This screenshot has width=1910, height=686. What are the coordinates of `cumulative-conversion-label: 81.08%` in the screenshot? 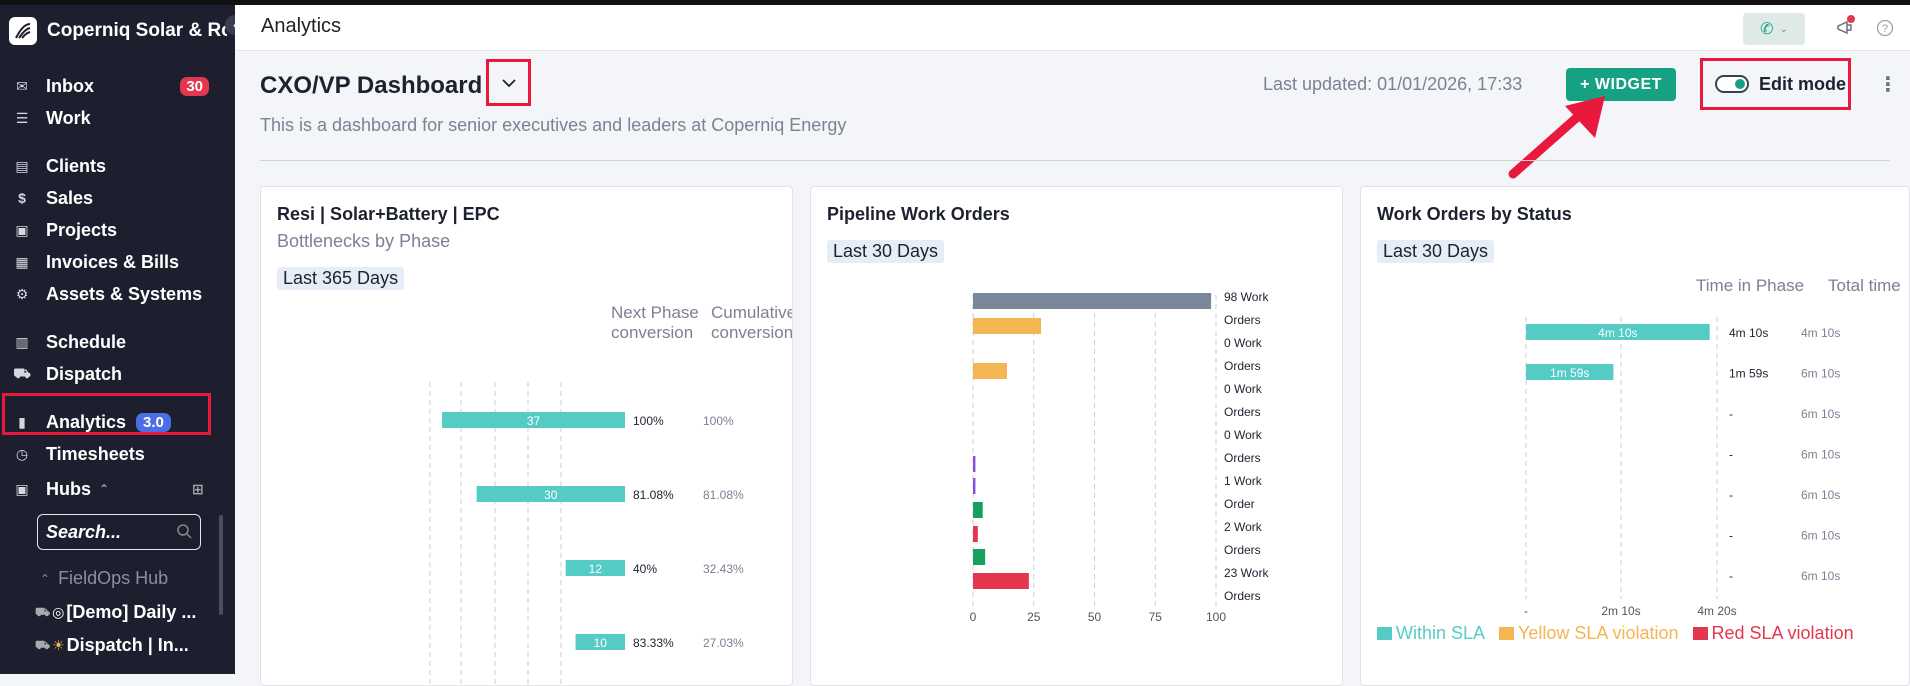 It's located at (723, 495).